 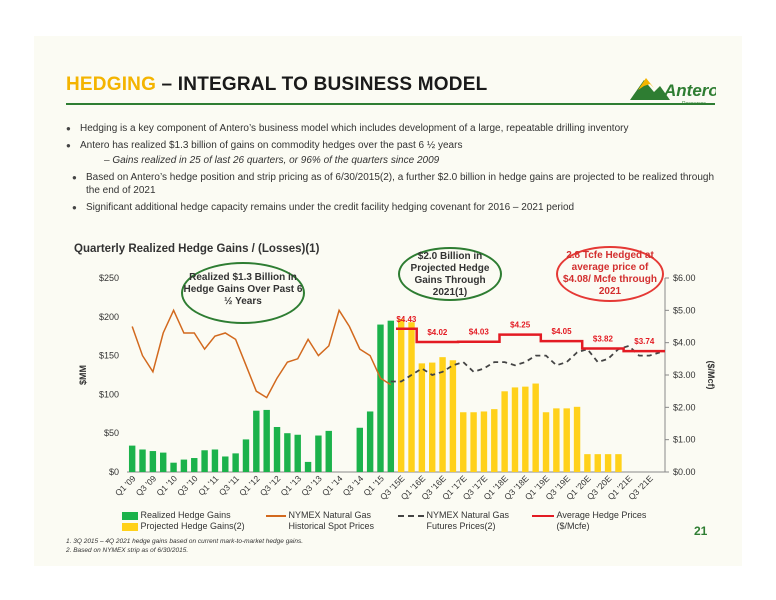 I want to click on y2-tick-label: $1.00, so click(x=684, y=440).